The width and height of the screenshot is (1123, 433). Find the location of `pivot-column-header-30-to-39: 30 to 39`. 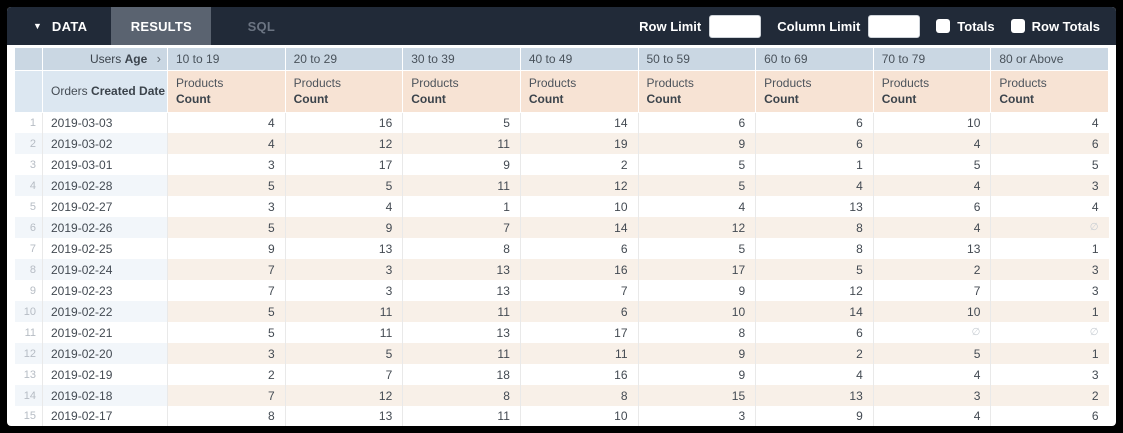

pivot-column-header-30-to-39: 30 to 39 is located at coordinates (461, 59).